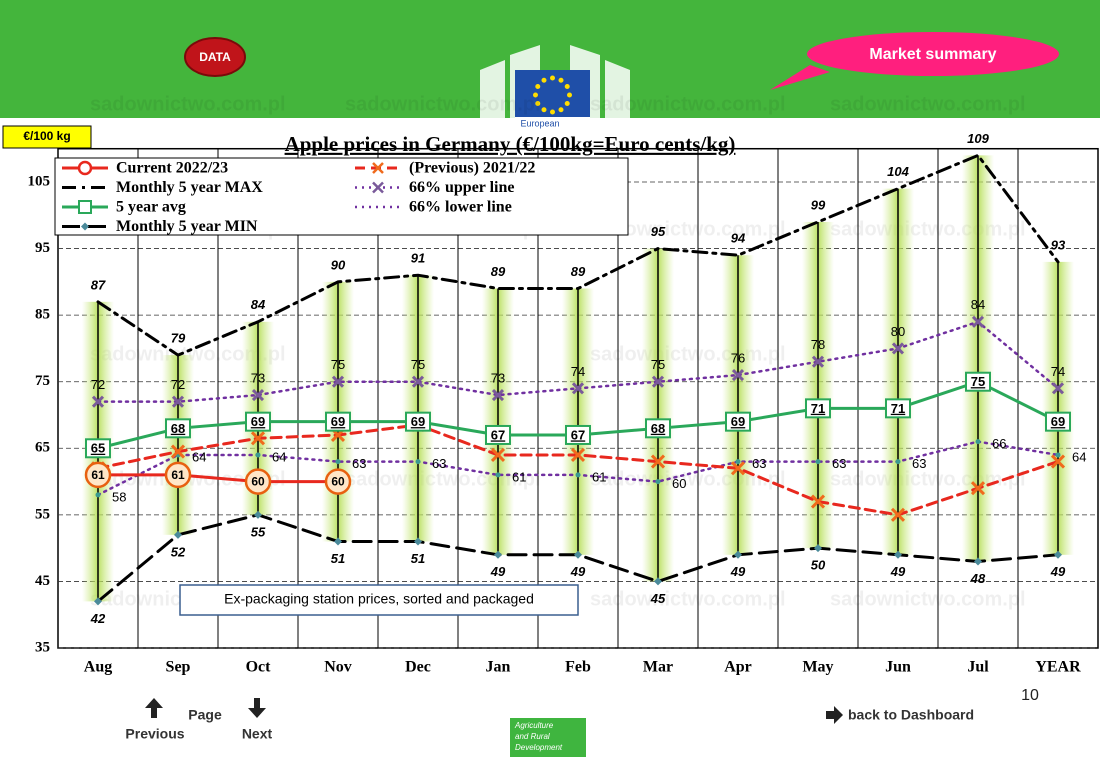  I want to click on x-tick-label: Oct, so click(259, 667).